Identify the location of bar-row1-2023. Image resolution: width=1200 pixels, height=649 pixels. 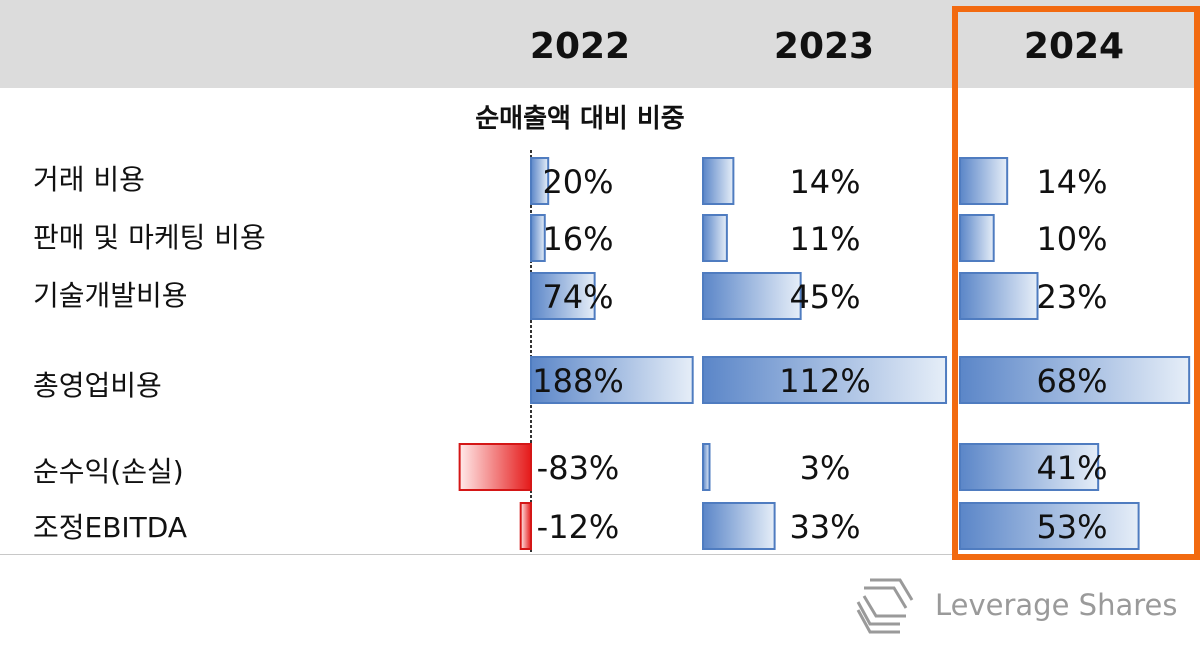
(715, 238).